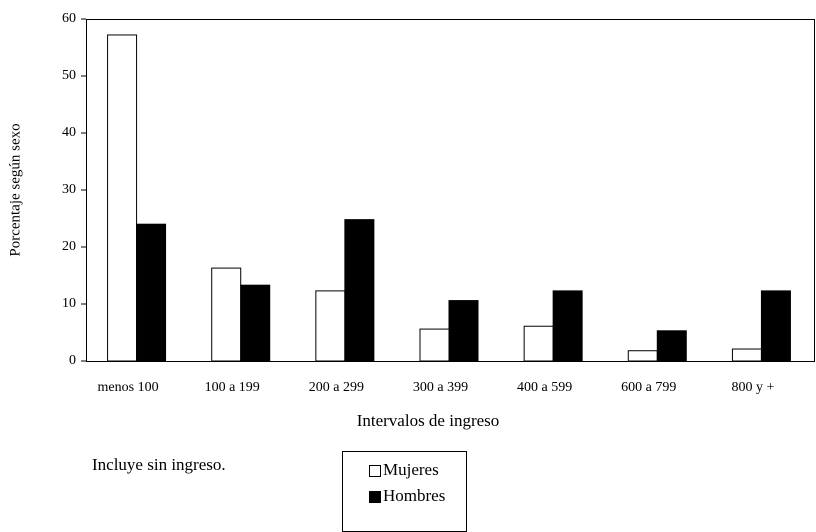  I want to click on x-tick-label: 200 a 299, so click(336, 387).